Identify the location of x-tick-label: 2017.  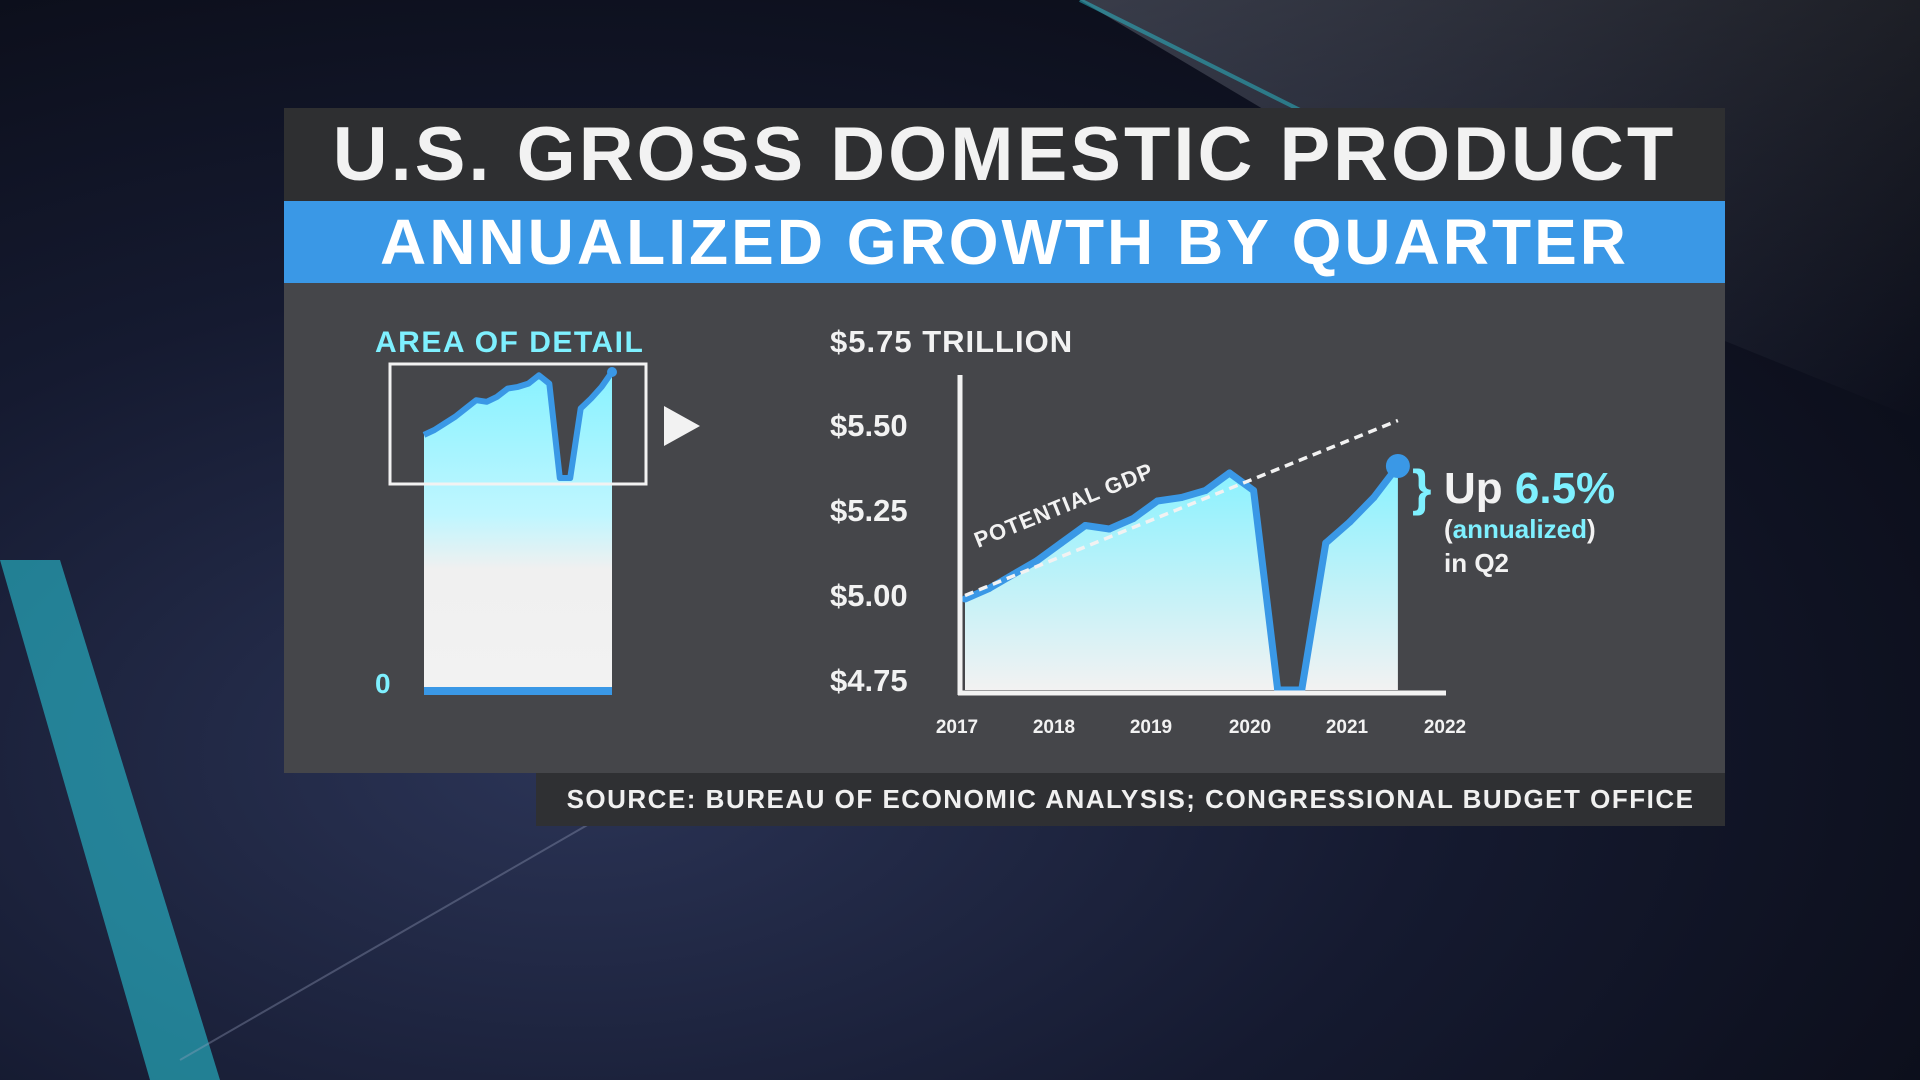
(957, 727).